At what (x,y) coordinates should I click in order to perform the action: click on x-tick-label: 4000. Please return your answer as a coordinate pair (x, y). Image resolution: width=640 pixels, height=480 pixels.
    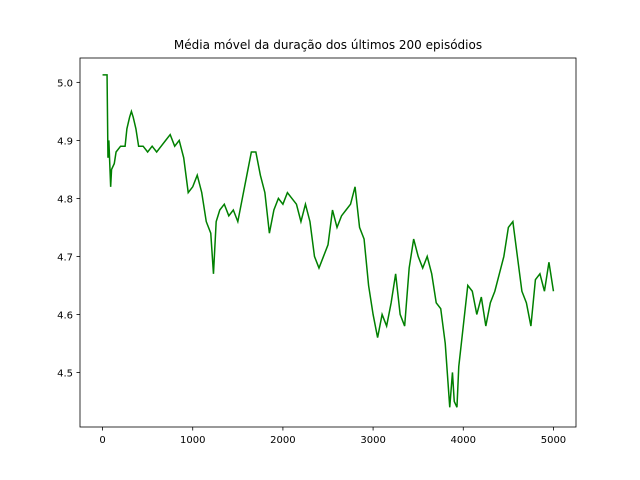
    Looking at the image, I should click on (463, 440).